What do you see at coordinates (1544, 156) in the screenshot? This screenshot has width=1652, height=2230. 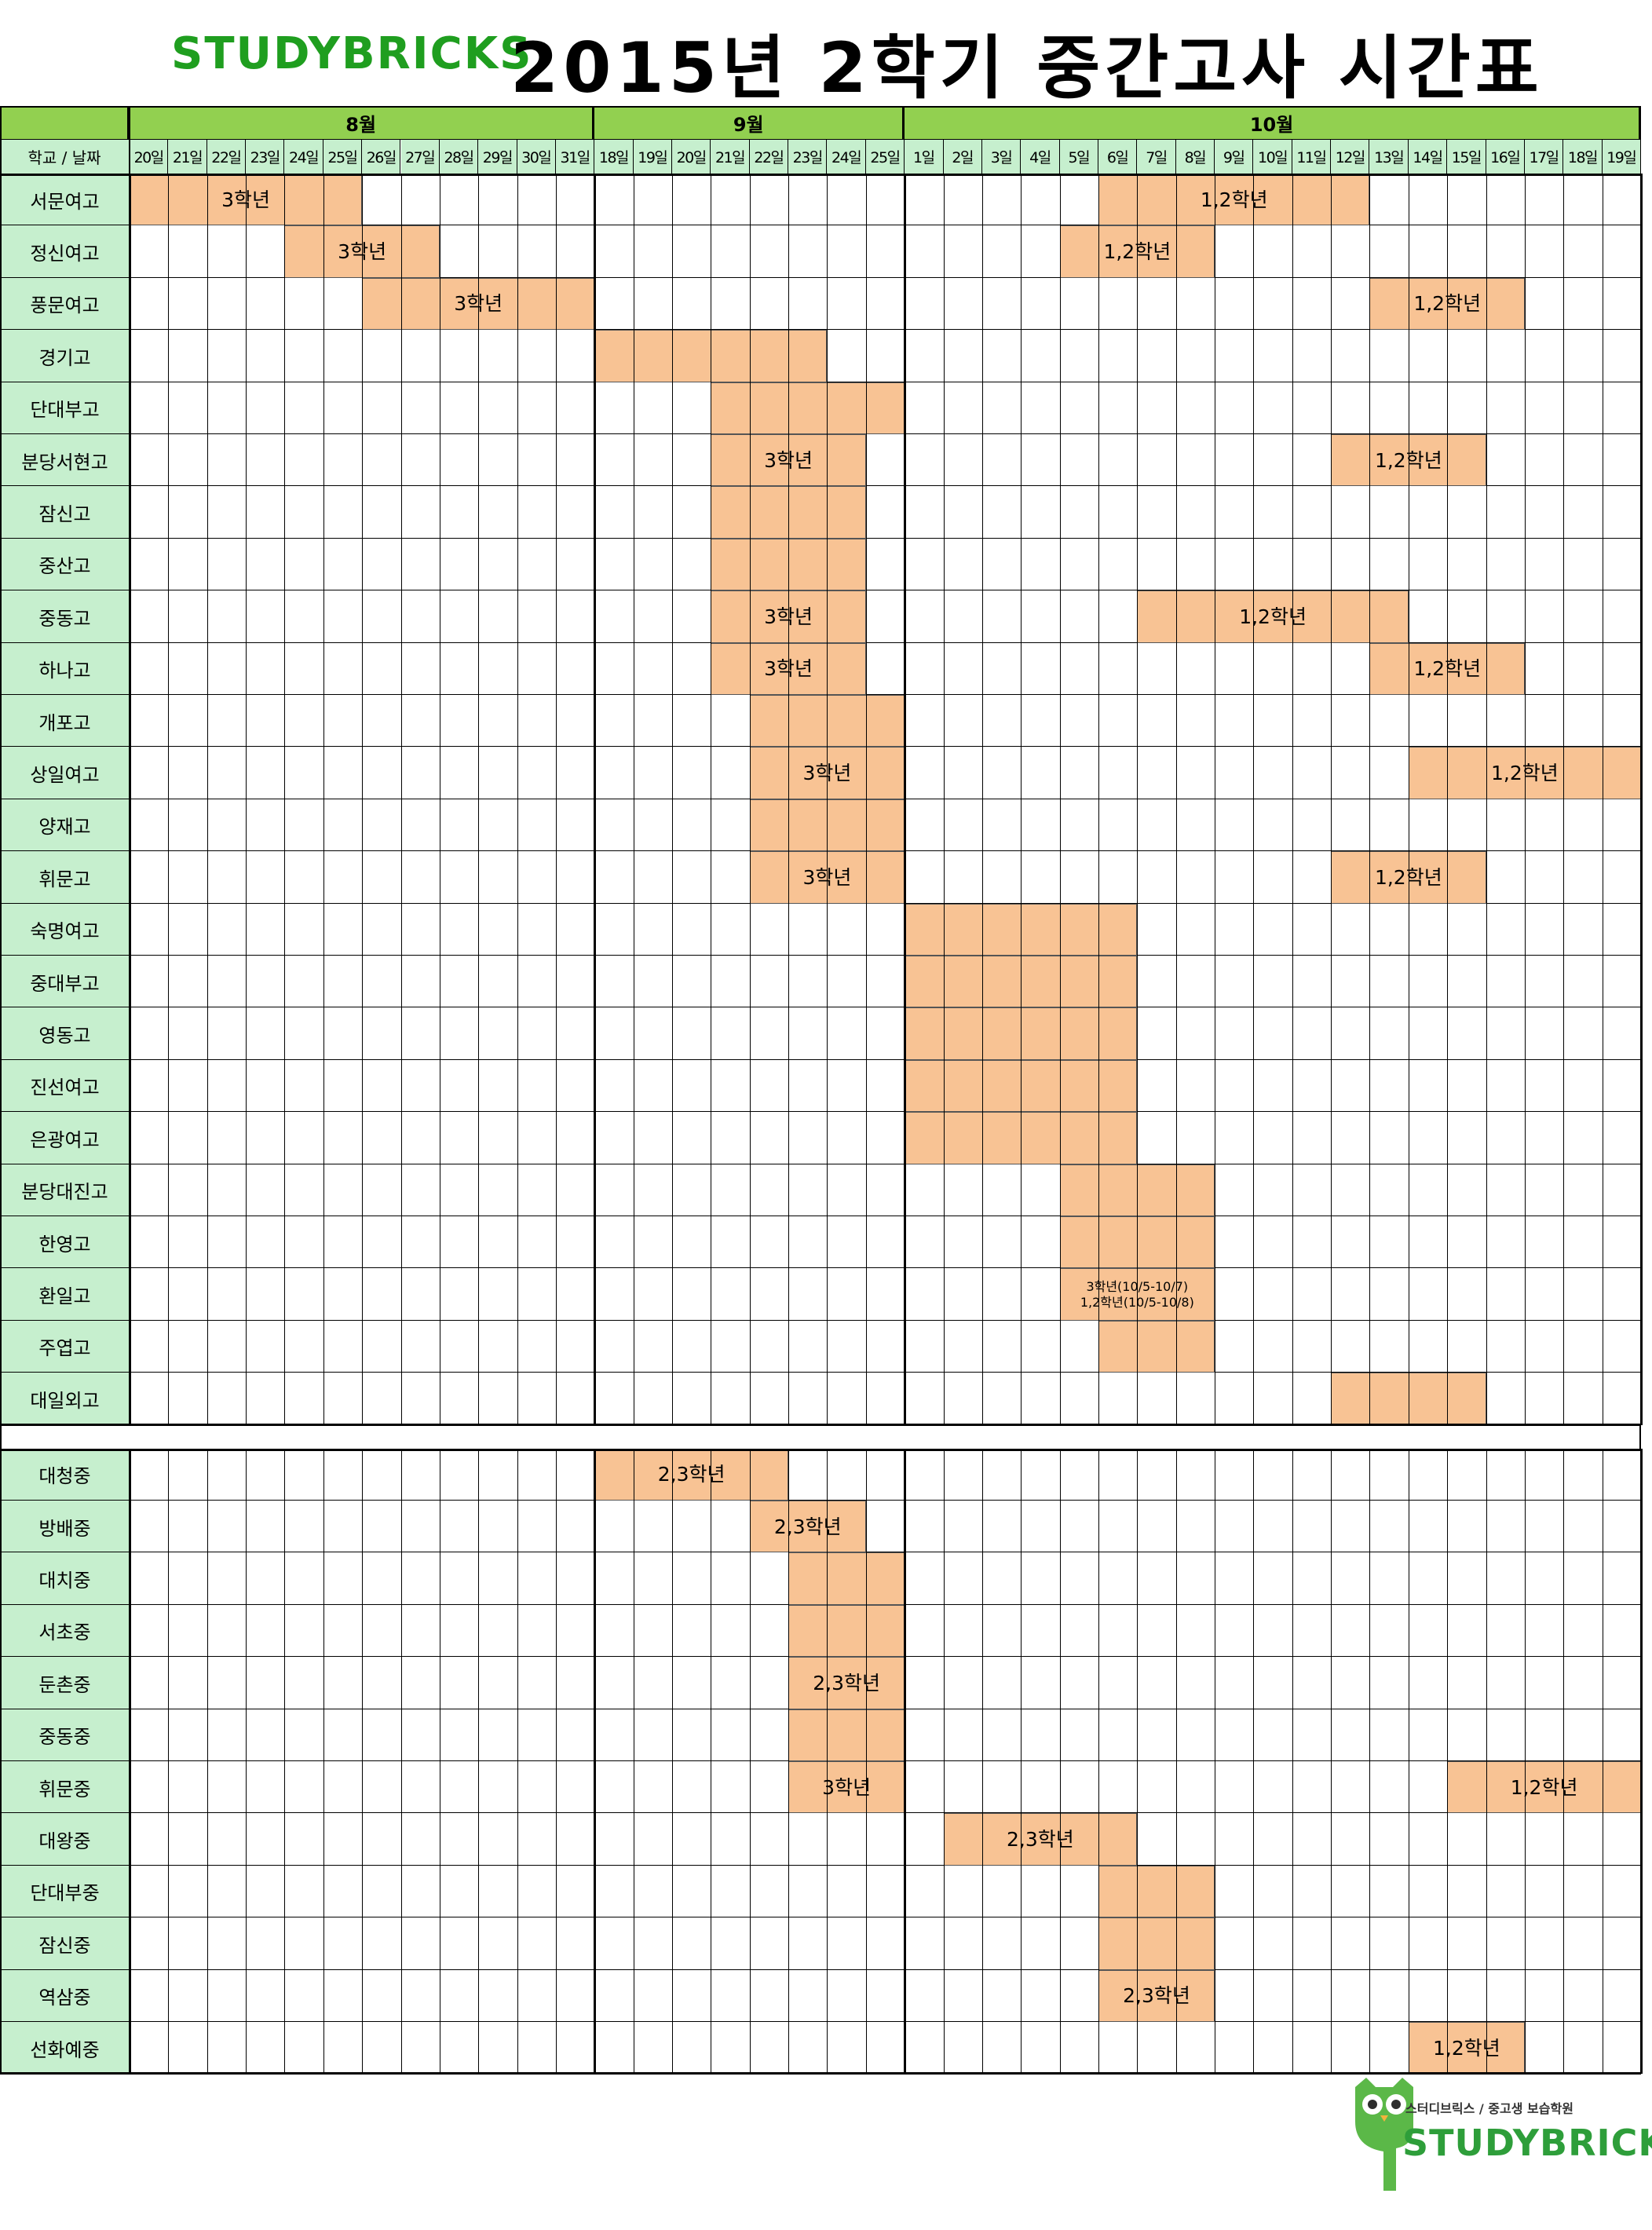 I see `day-header: 17일` at bounding box center [1544, 156].